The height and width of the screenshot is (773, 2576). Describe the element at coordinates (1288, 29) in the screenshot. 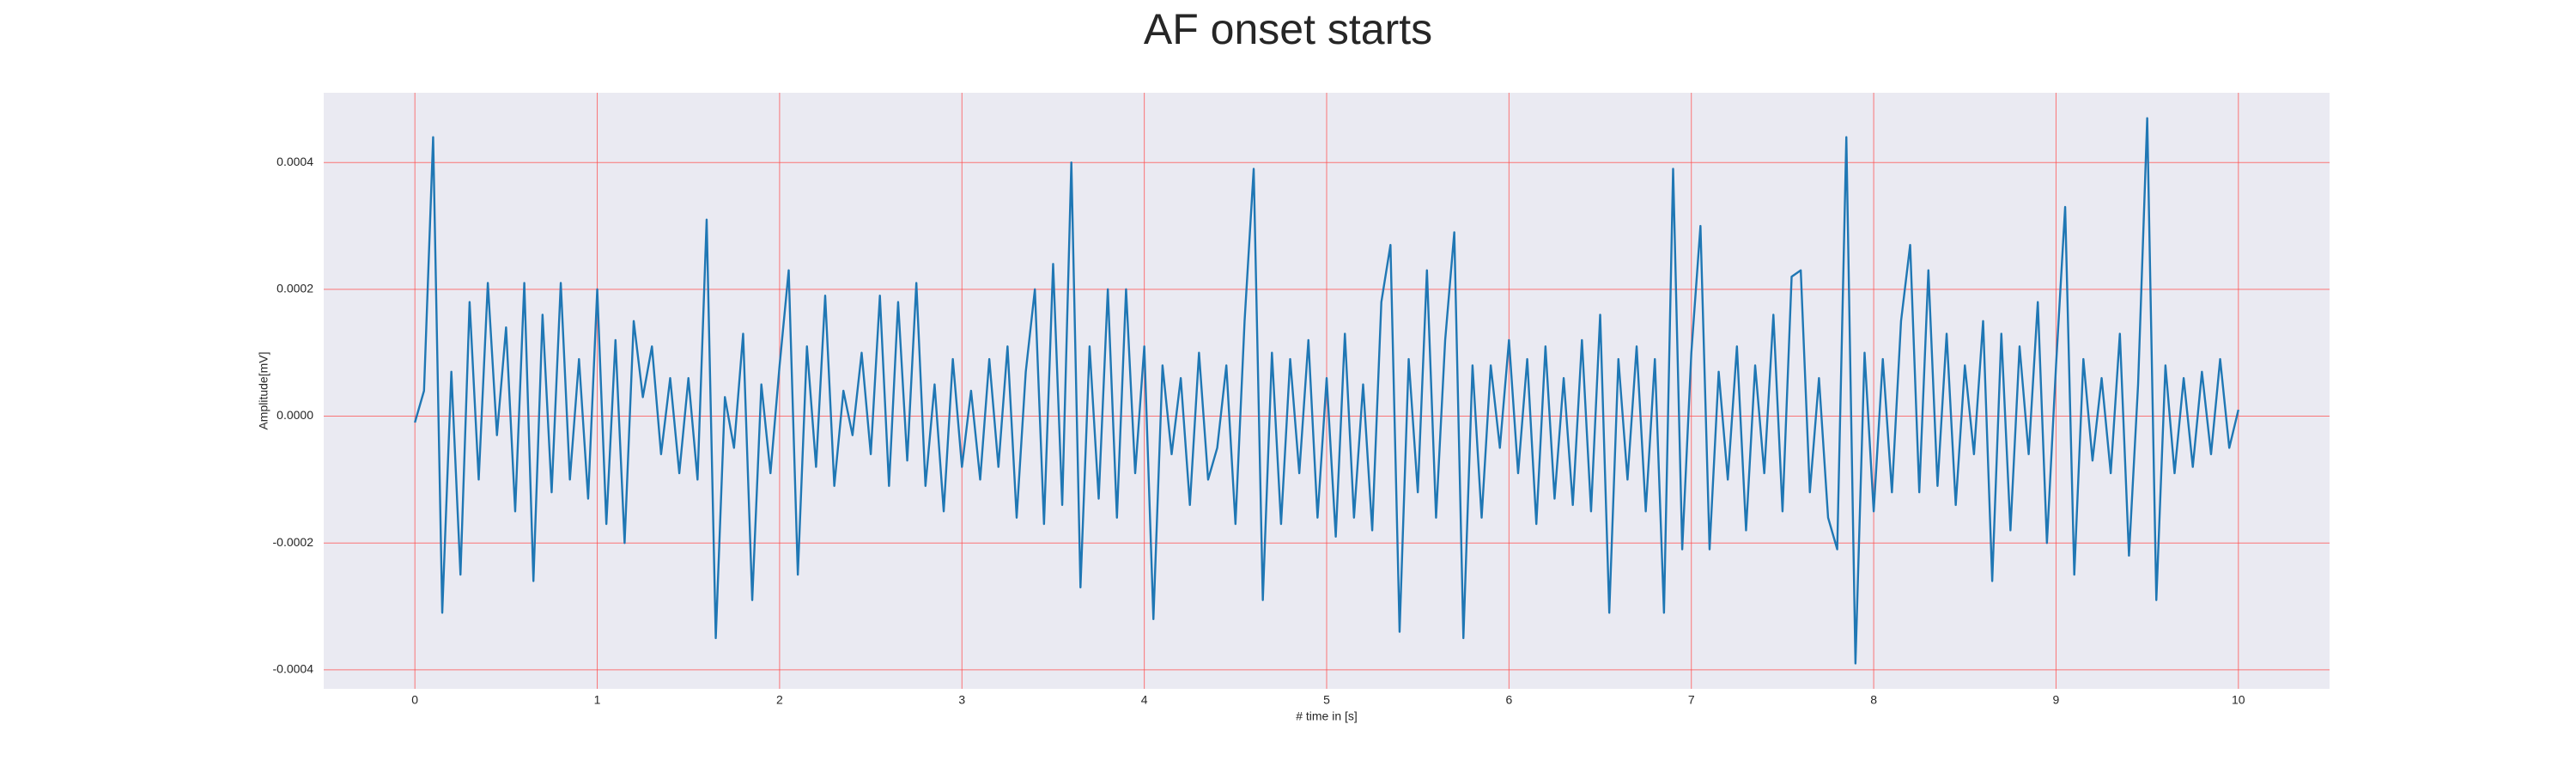

I see `chart-title: AF onset starts` at that location.